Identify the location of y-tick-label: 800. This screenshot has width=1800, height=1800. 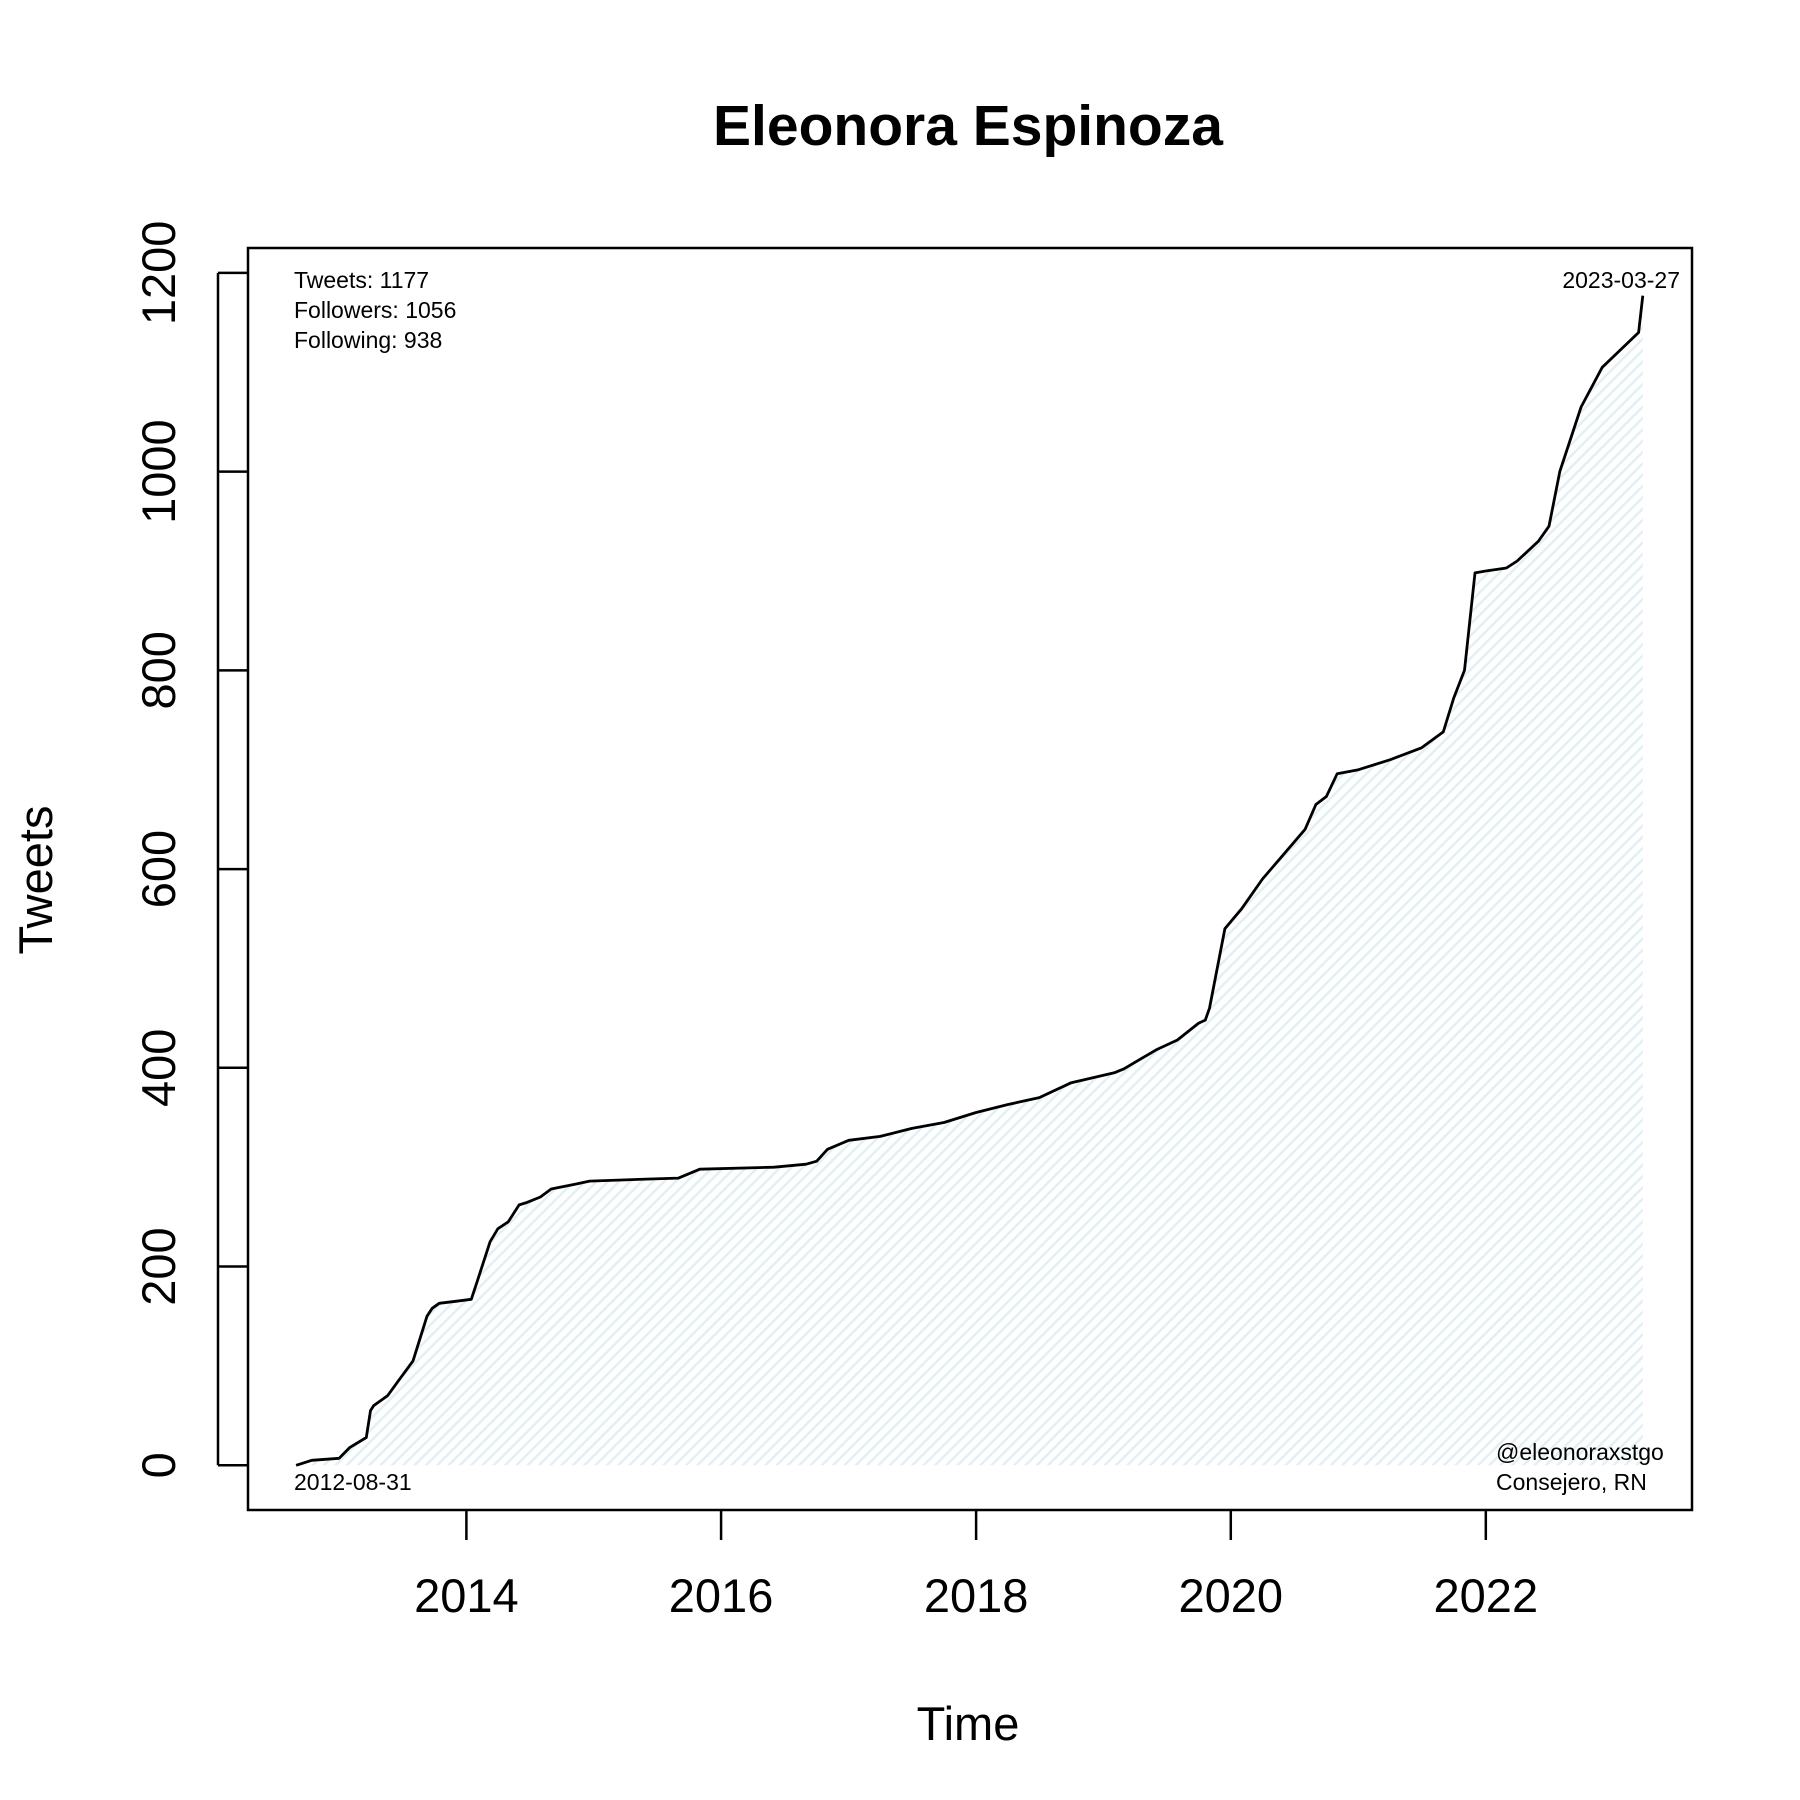
(158, 670).